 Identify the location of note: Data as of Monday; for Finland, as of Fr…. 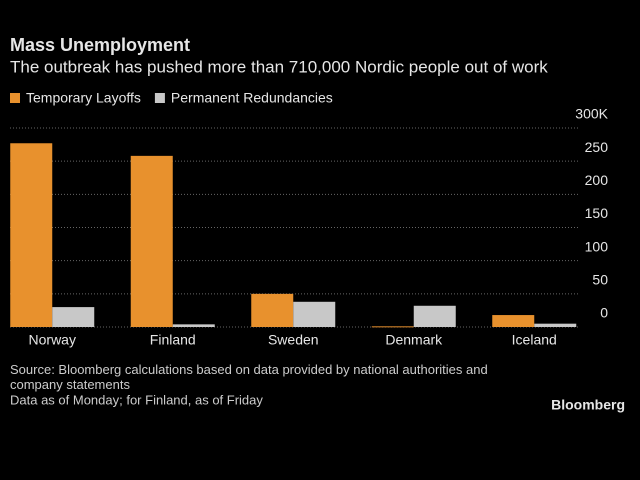
(136, 399).